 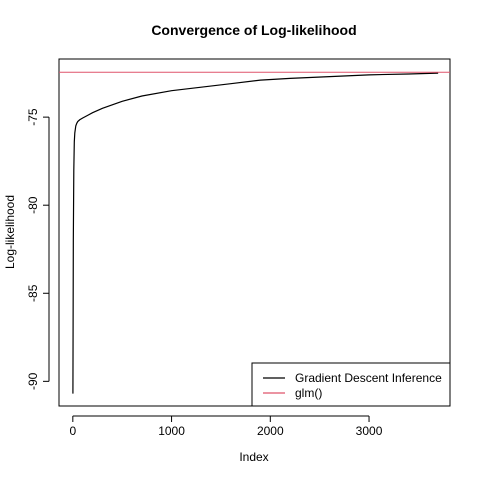 I want to click on x-axis-label: Index, so click(x=253, y=457).